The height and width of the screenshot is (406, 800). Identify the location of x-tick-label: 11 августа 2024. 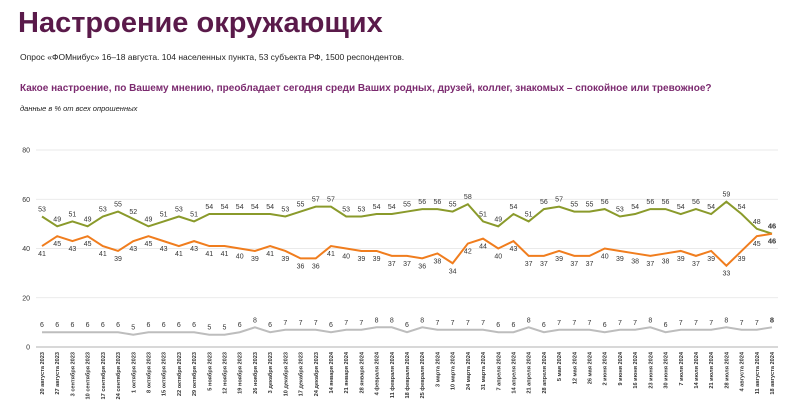
(758, 372).